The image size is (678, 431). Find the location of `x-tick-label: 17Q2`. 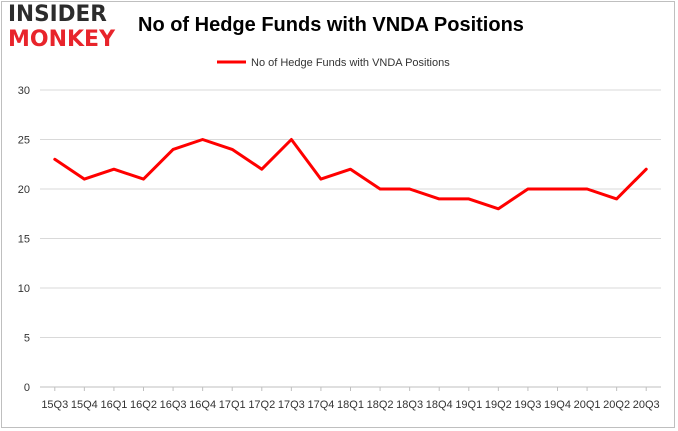

x-tick-label: 17Q2 is located at coordinates (261, 405).